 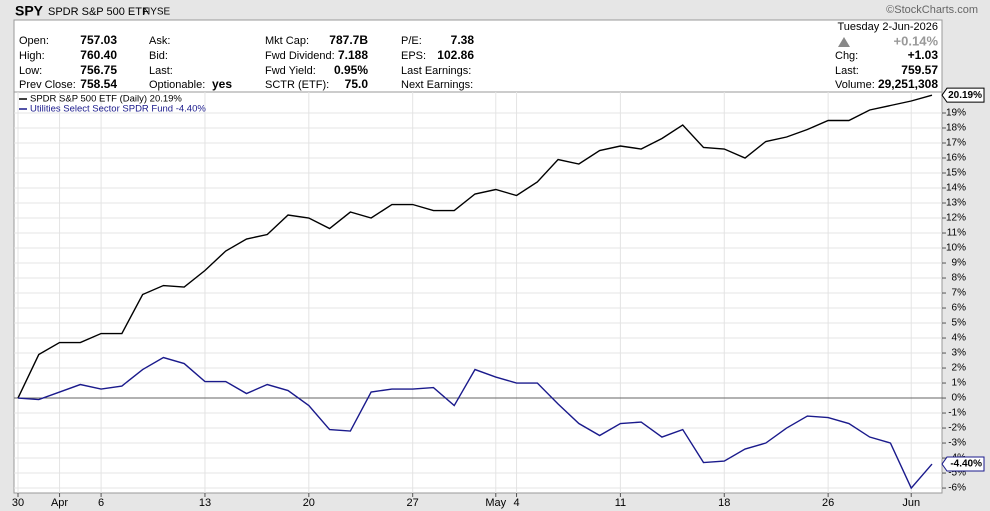 What do you see at coordinates (478, 56) in the screenshot?
I see `header-box` at bounding box center [478, 56].